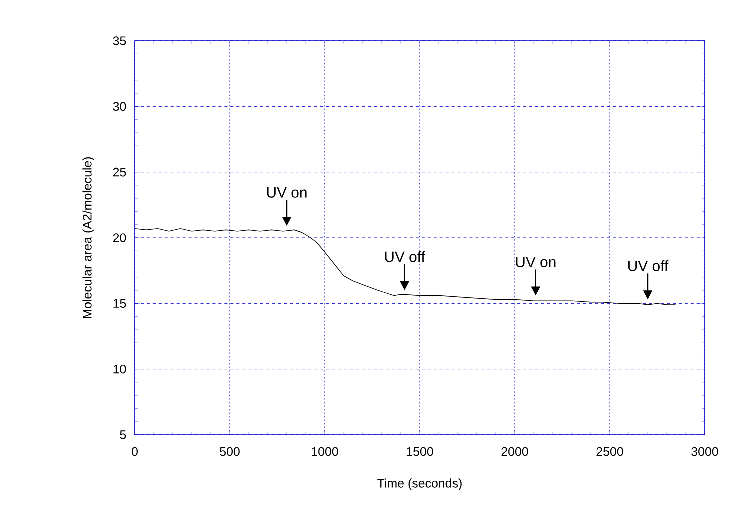 This screenshot has width=731, height=532. What do you see at coordinates (230, 451) in the screenshot?
I see `x-tick-label: 500` at bounding box center [230, 451].